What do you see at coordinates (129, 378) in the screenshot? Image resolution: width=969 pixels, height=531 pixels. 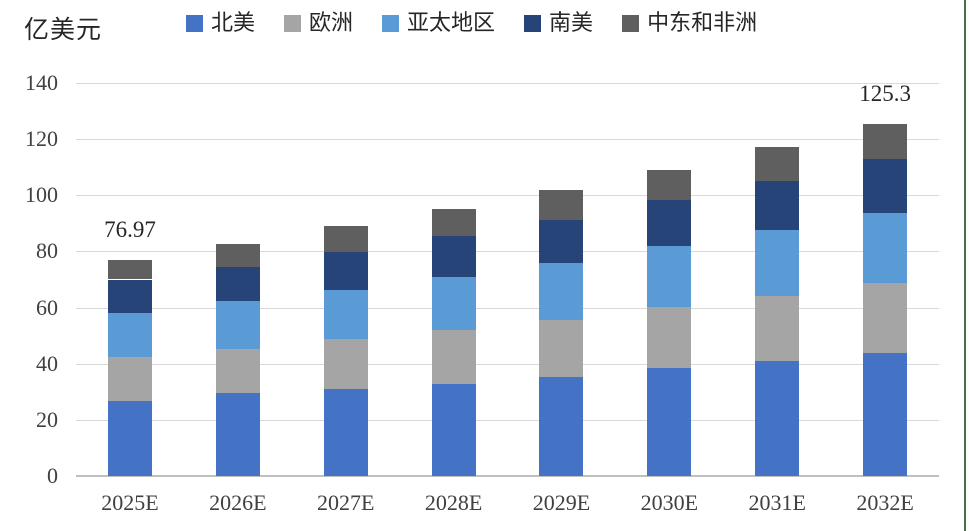 I see `bar-segment-2025E-欧洲` at bounding box center [129, 378].